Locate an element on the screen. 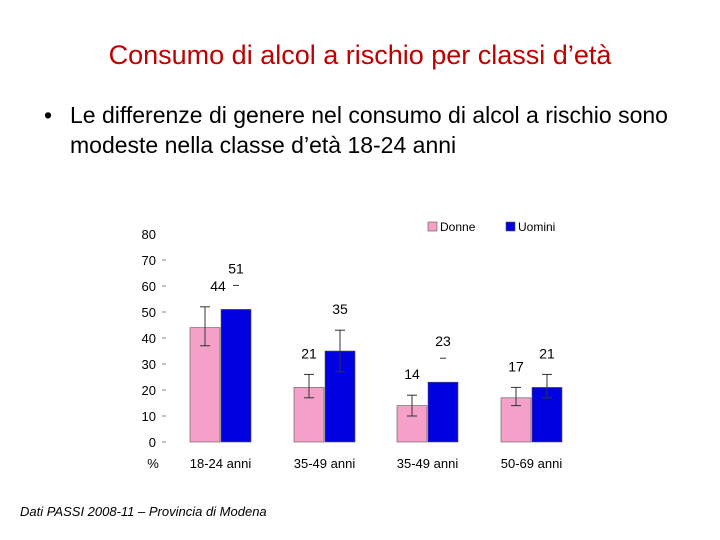 This screenshot has width=720, height=540. data-label: 44 is located at coordinates (218, 286).